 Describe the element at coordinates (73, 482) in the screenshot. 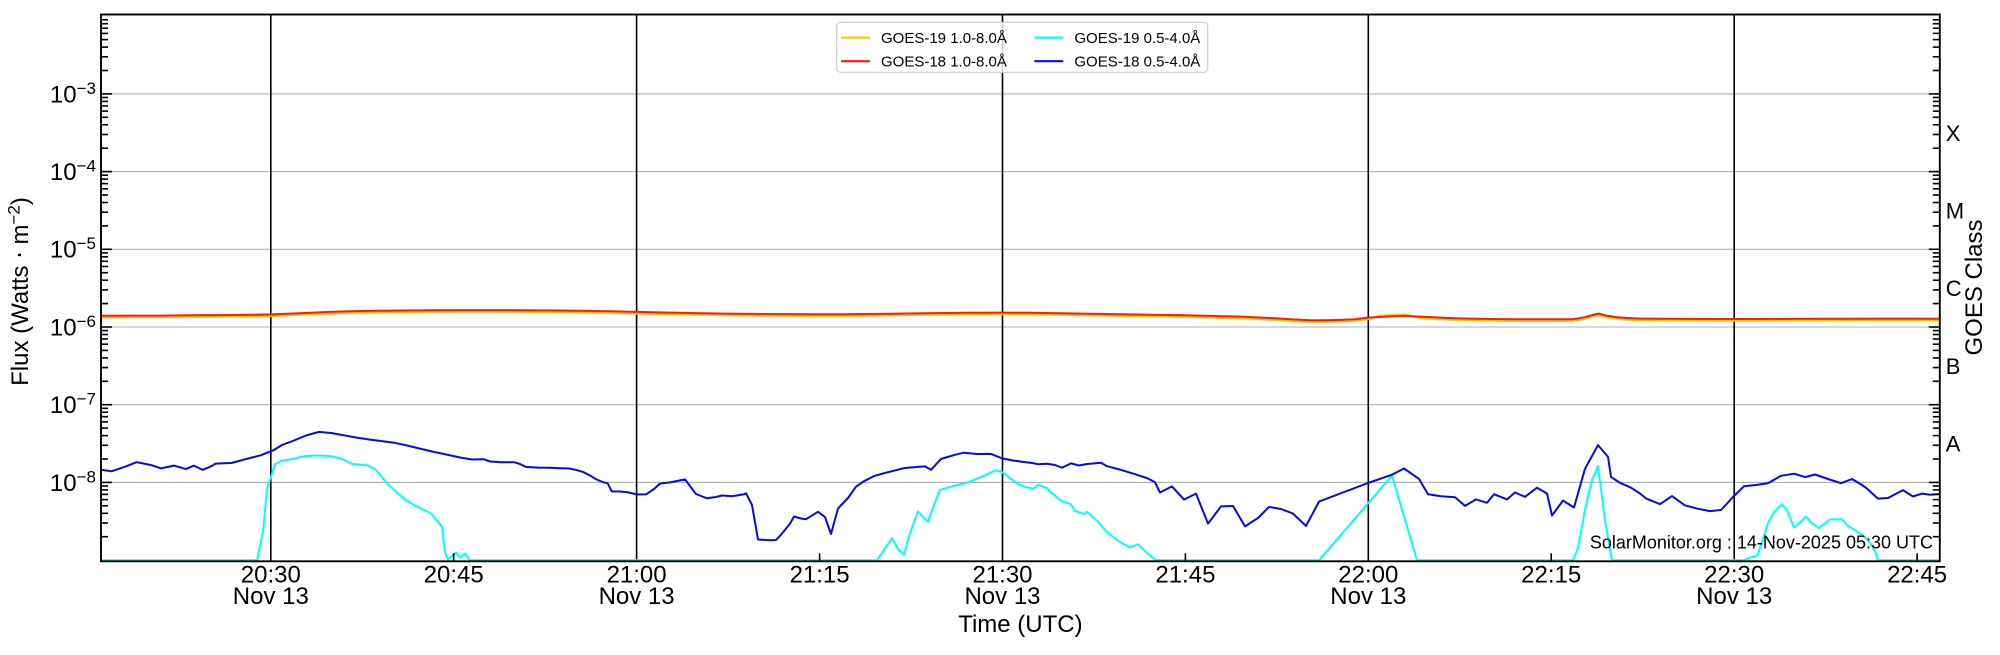

I see `svg-text: 10⁻⁸` at that location.